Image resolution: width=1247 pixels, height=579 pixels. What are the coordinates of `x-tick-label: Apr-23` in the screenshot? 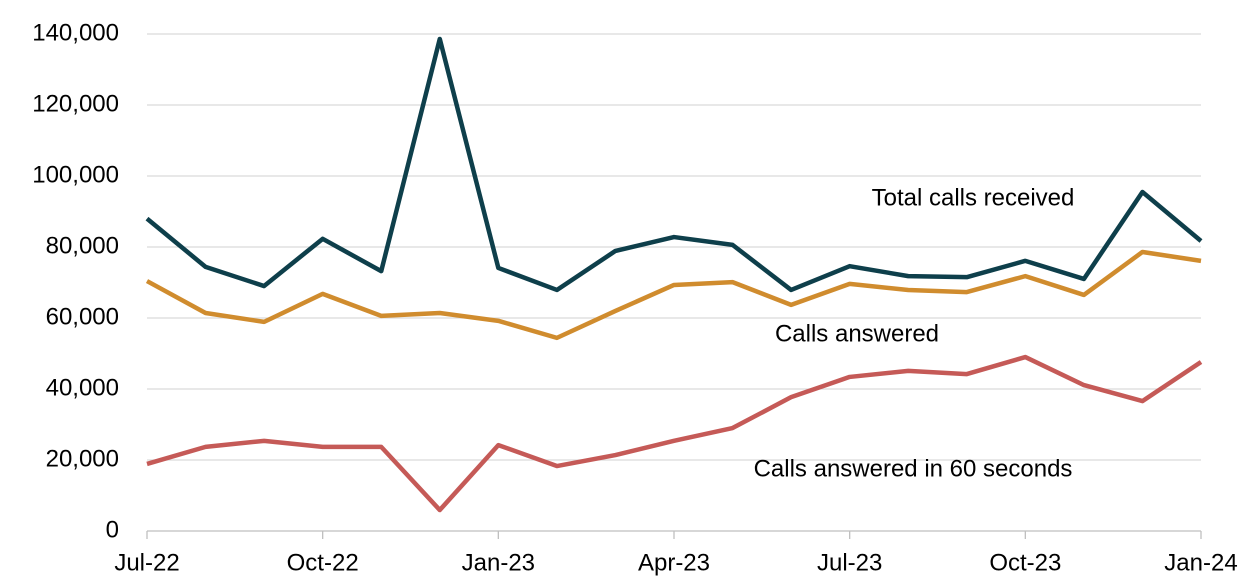 It's located at (674, 562).